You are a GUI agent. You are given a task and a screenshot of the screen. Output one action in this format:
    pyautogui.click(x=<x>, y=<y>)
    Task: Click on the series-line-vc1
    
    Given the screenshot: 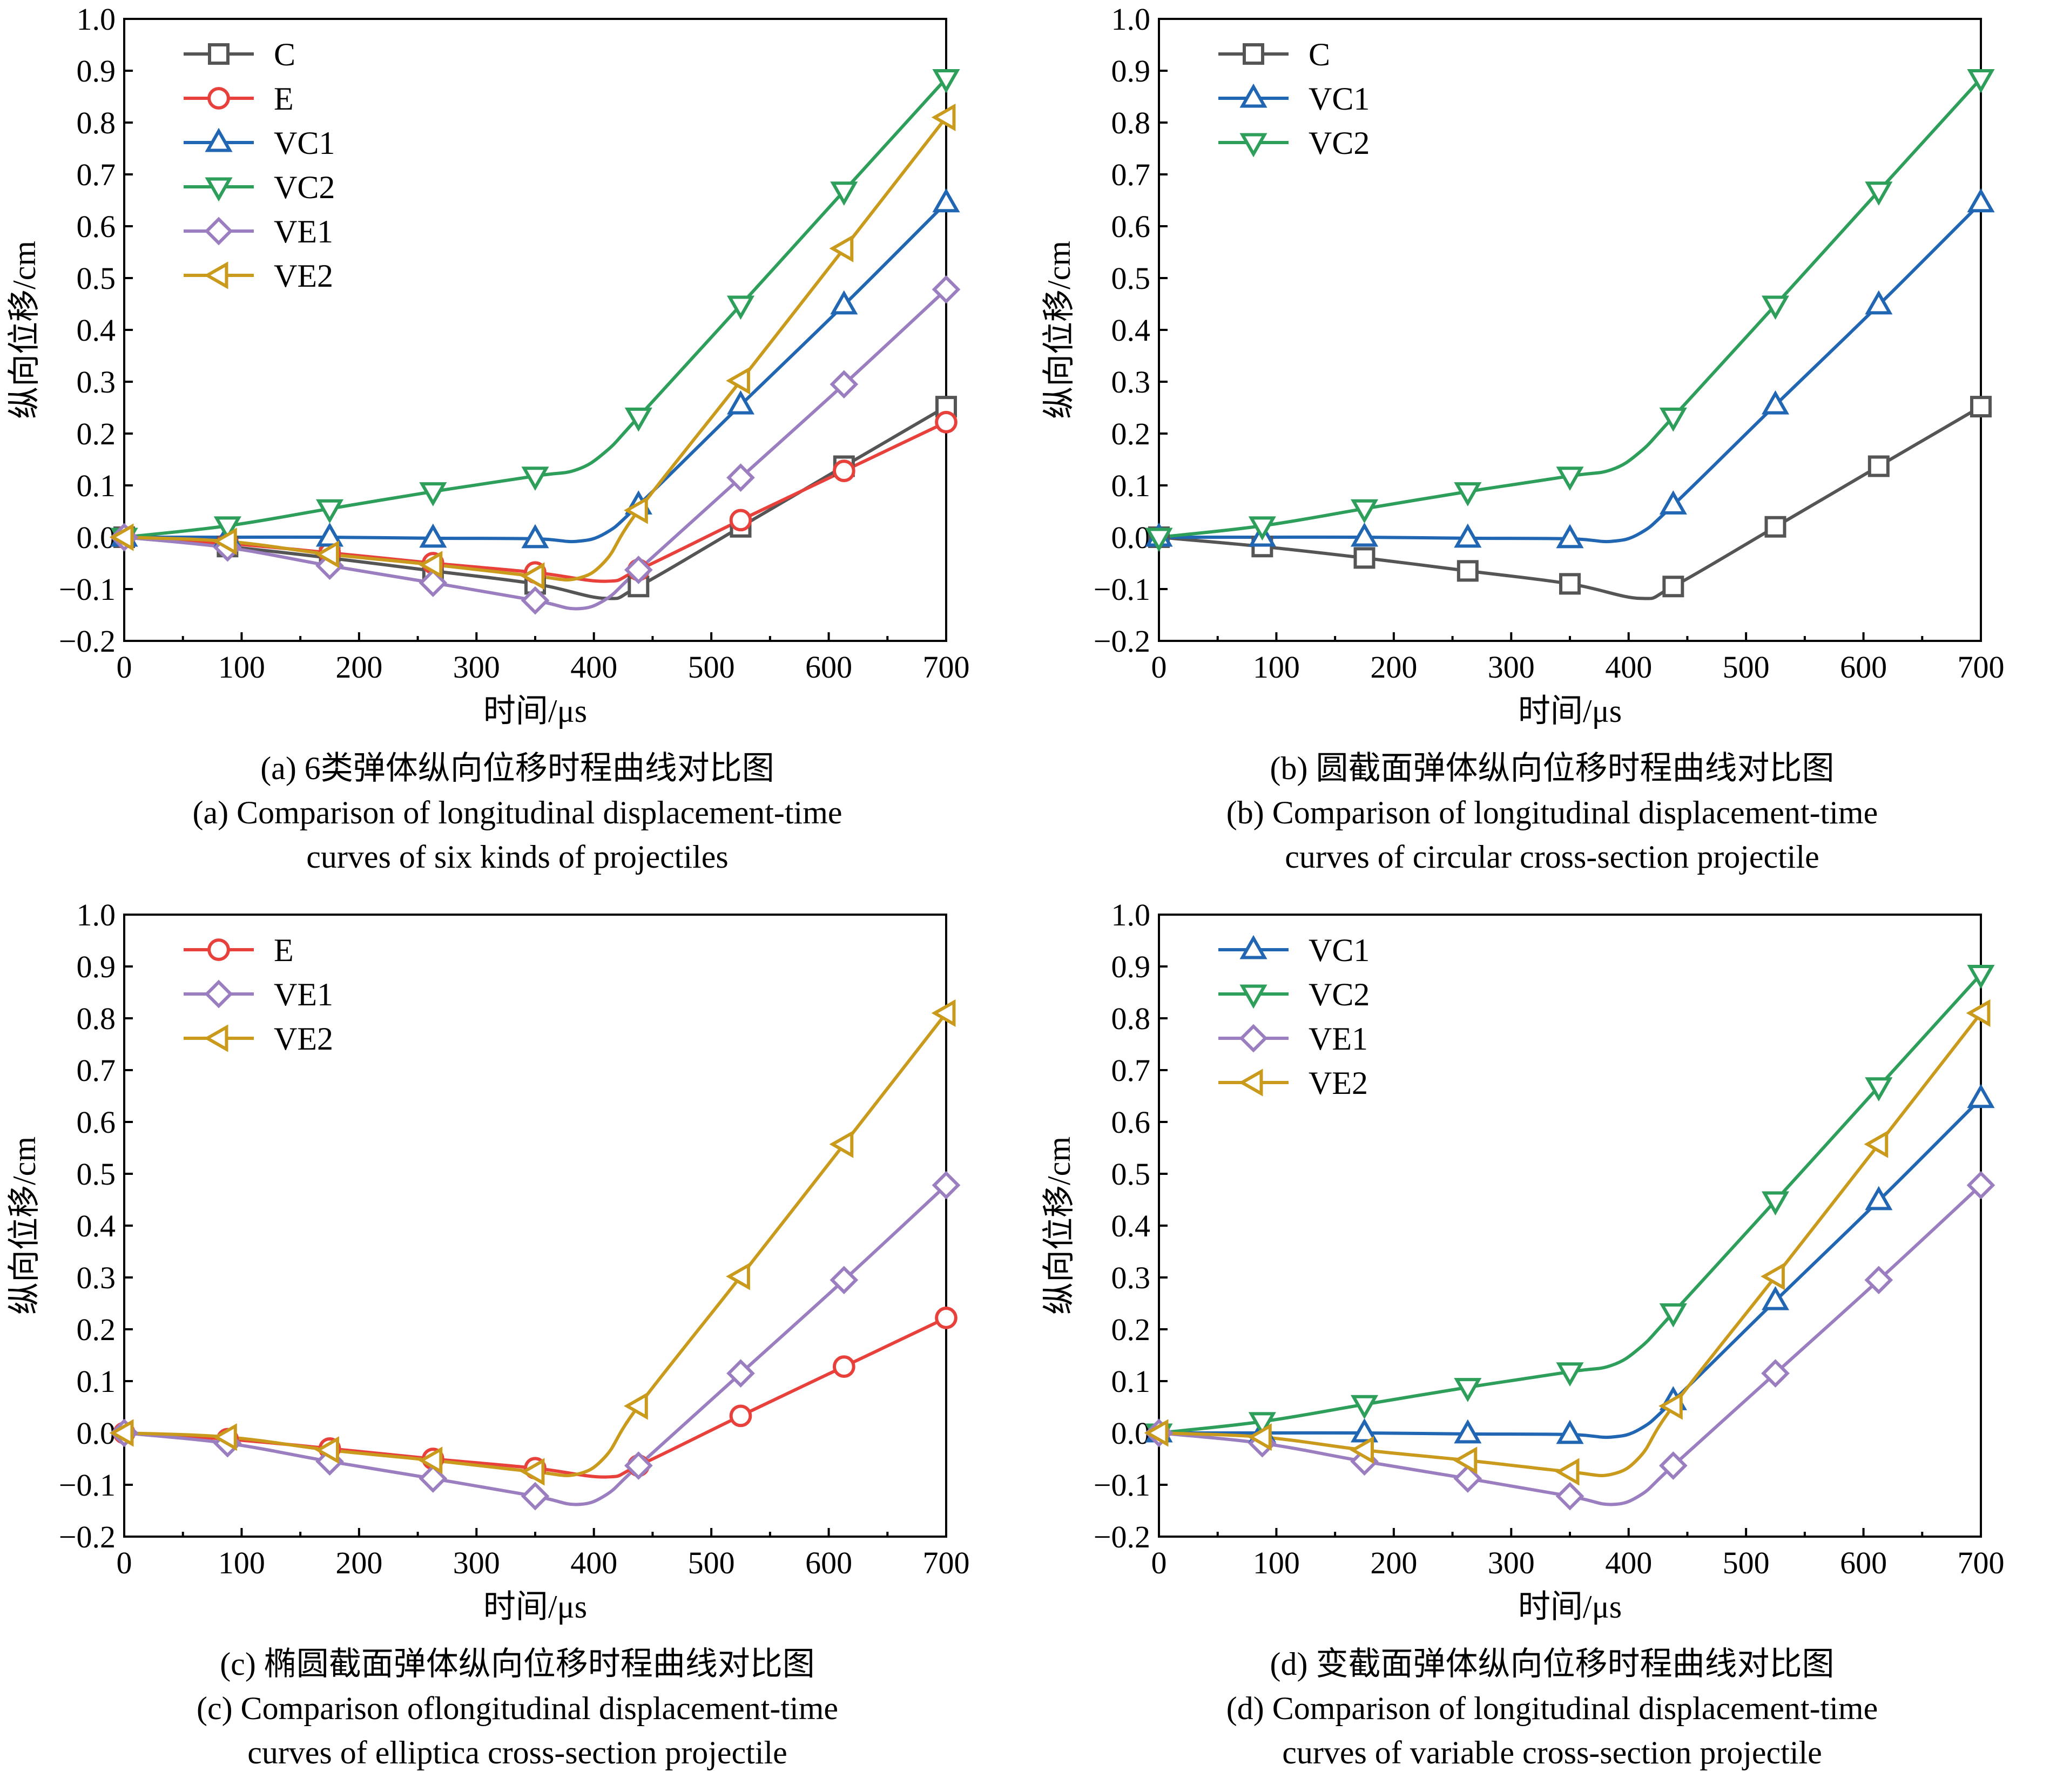 What is the action you would take?
    pyautogui.click(x=535, y=372)
    